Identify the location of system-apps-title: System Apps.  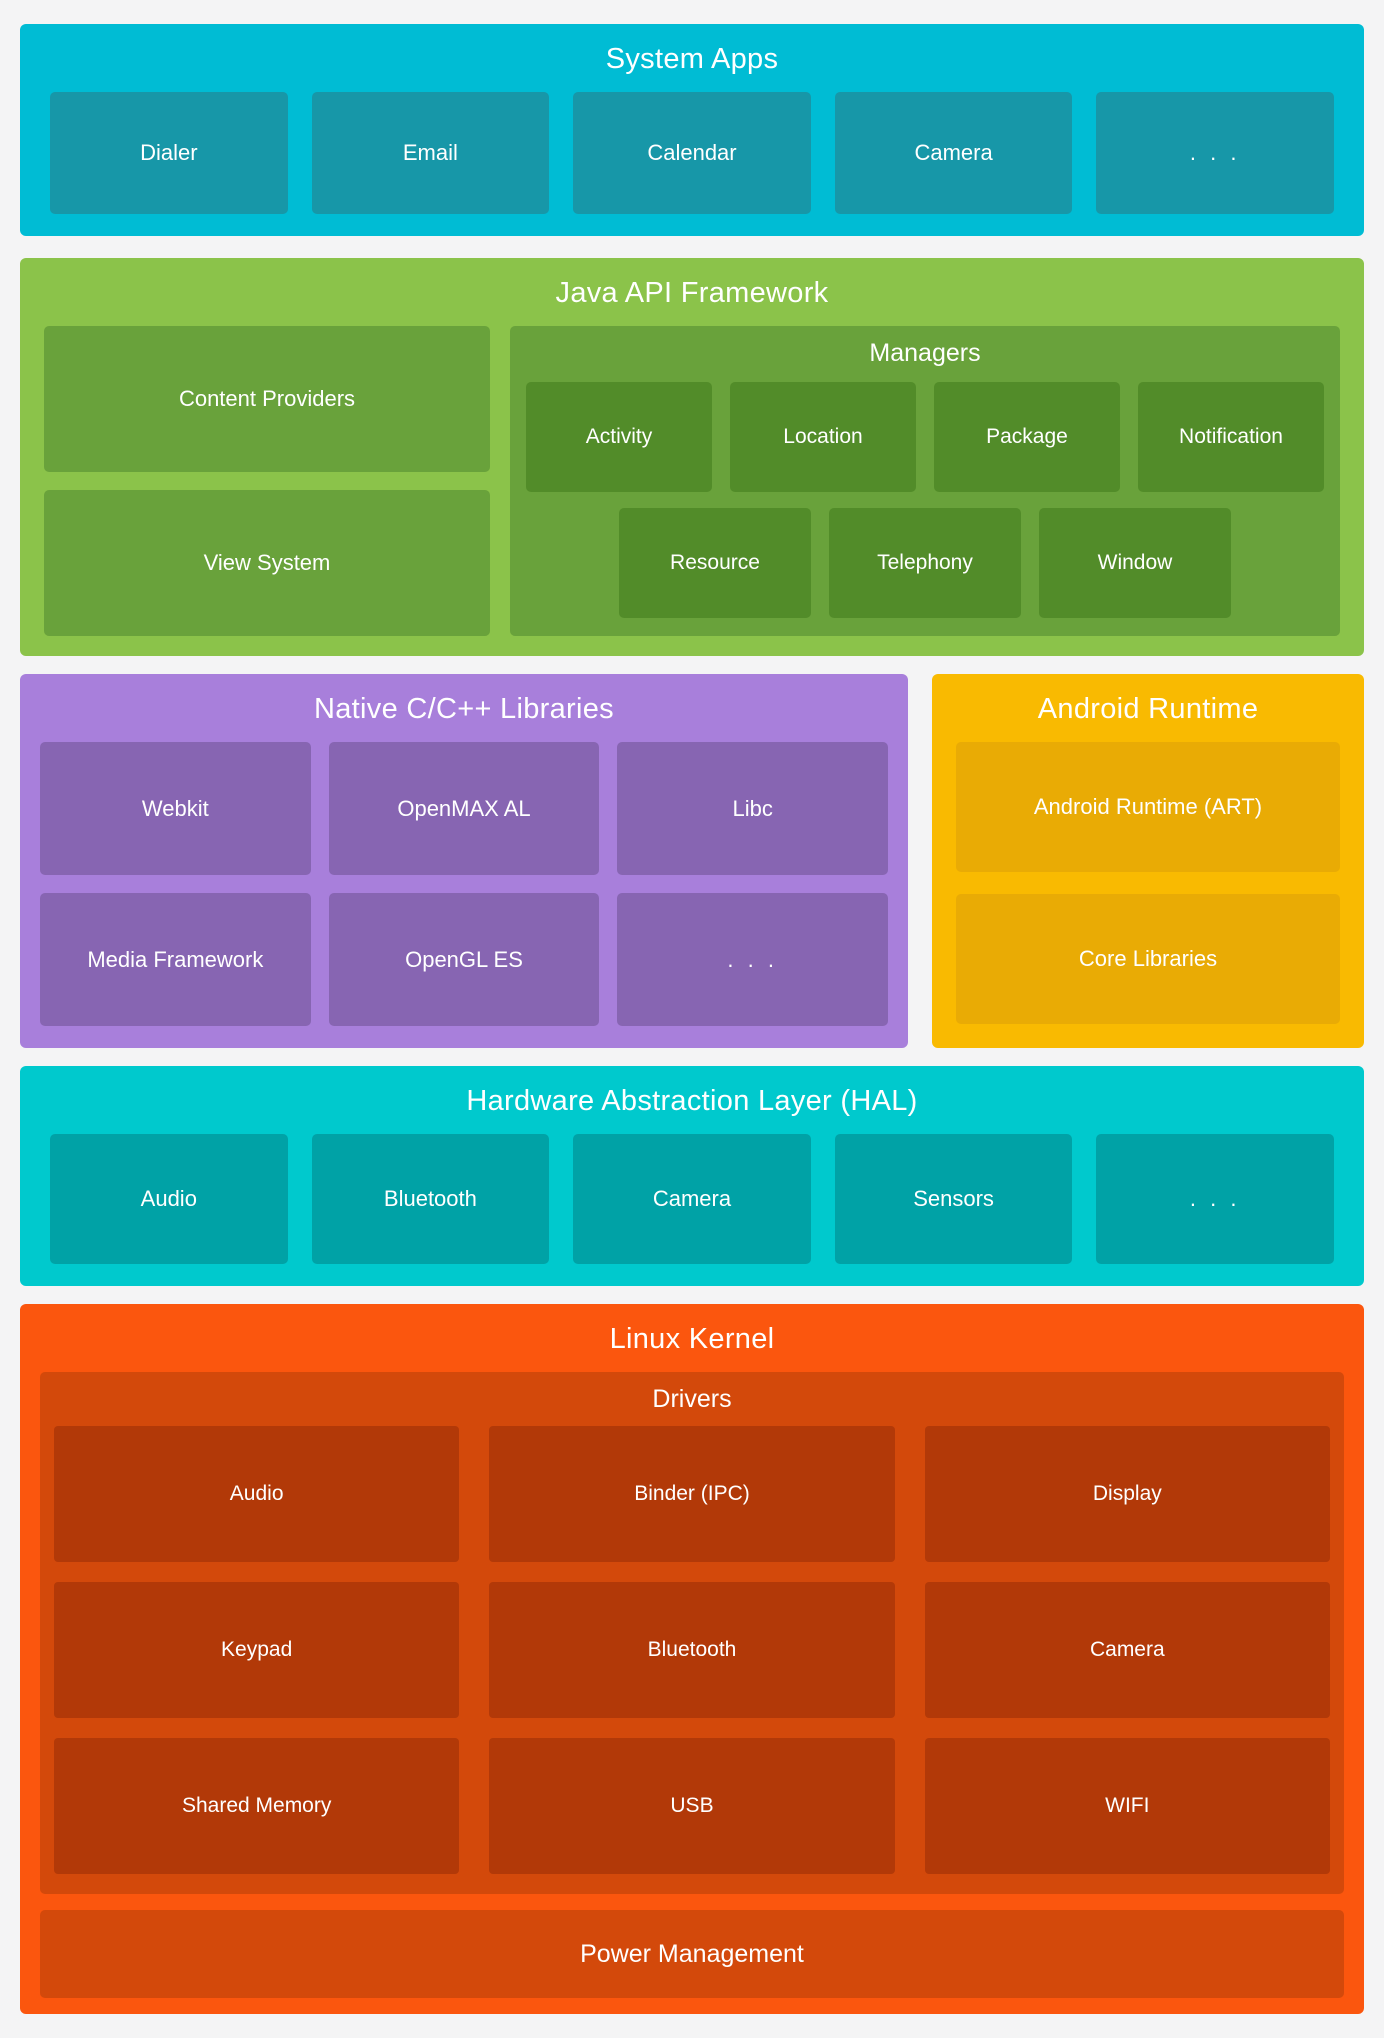
(692, 59).